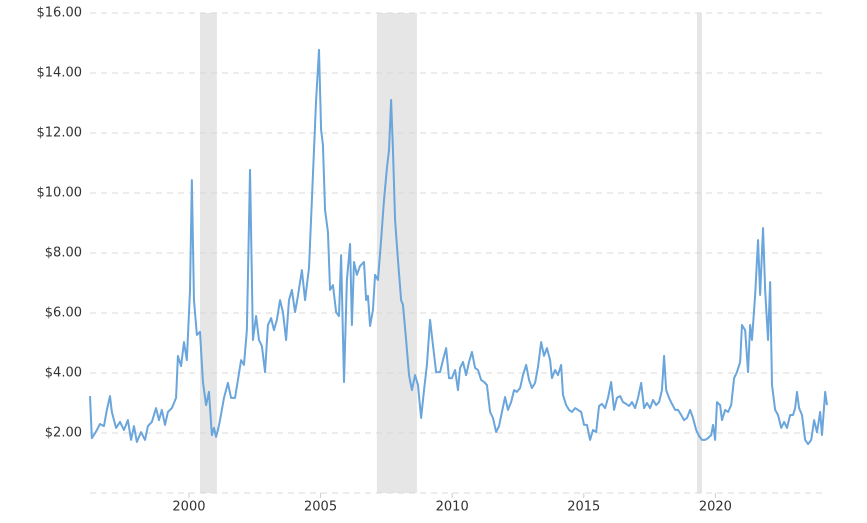 This screenshot has height=523, width=867. I want to click on y-tick-label: $6.00, so click(63, 313).